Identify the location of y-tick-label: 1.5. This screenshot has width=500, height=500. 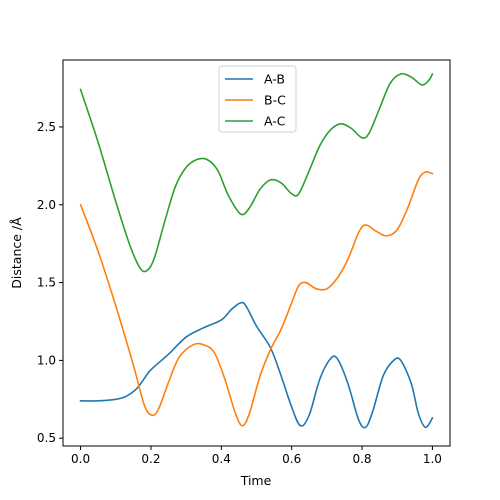
(46, 283).